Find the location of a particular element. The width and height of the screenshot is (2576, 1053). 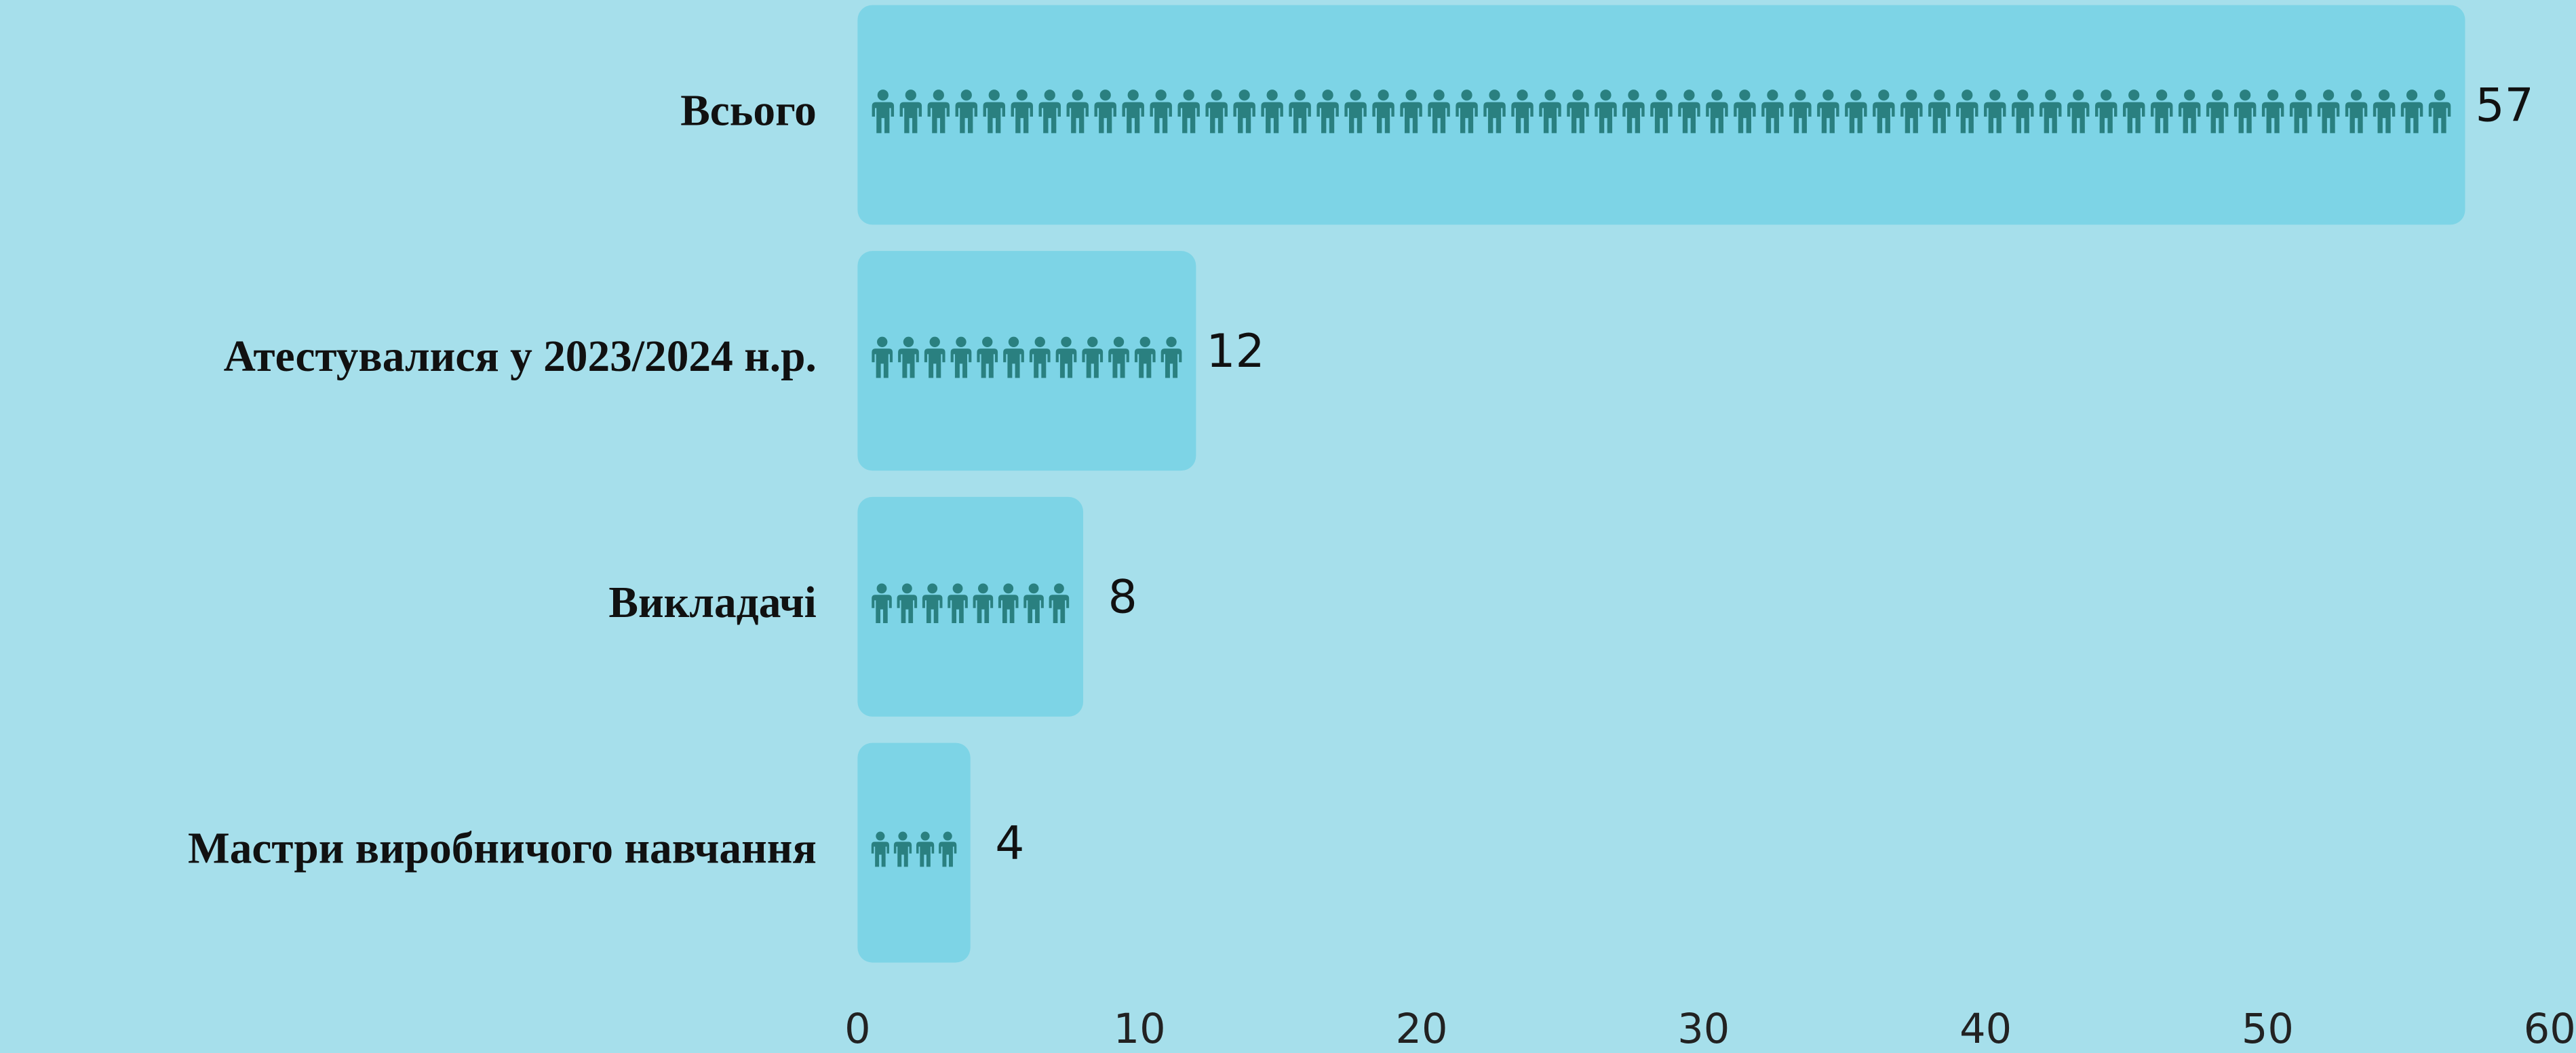

x-tick-label: 10 is located at coordinates (1140, 1029).